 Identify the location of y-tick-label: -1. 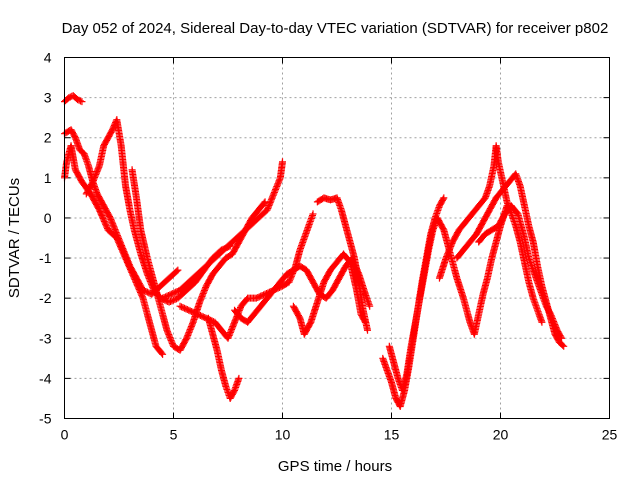
(45, 258).